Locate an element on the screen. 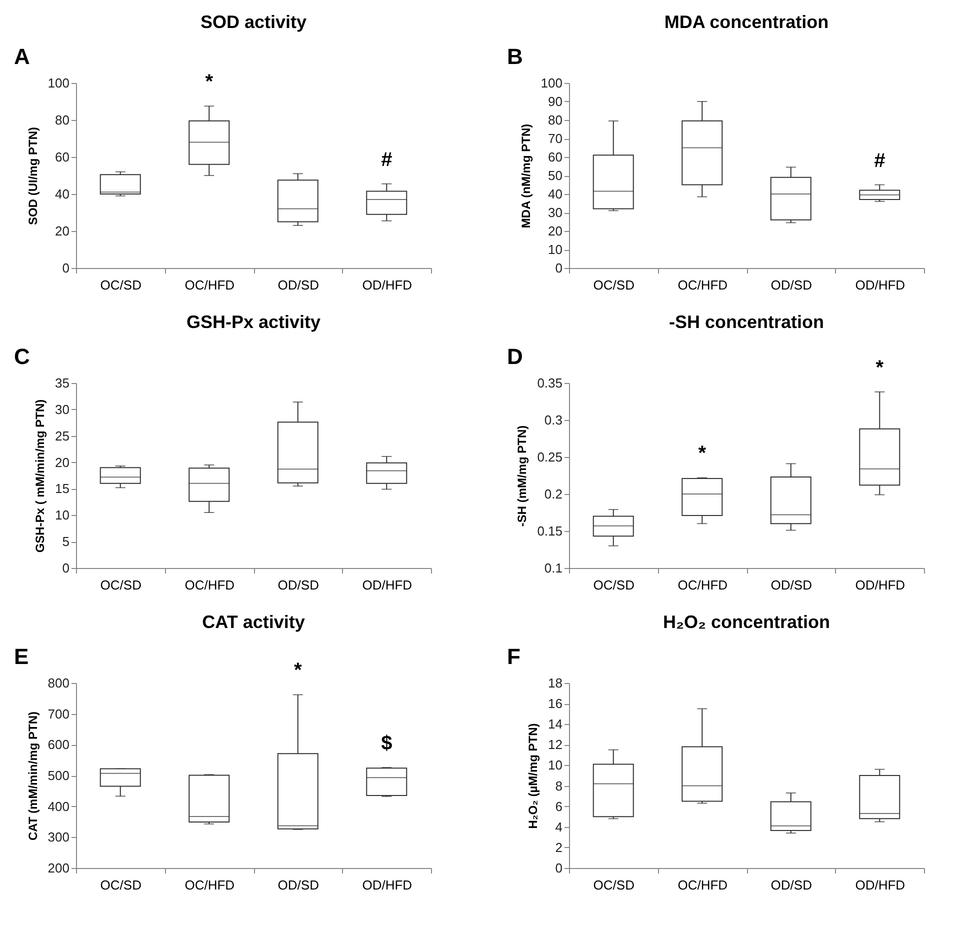 This screenshot has width=959, height=951. annotation: $ is located at coordinates (386, 743).